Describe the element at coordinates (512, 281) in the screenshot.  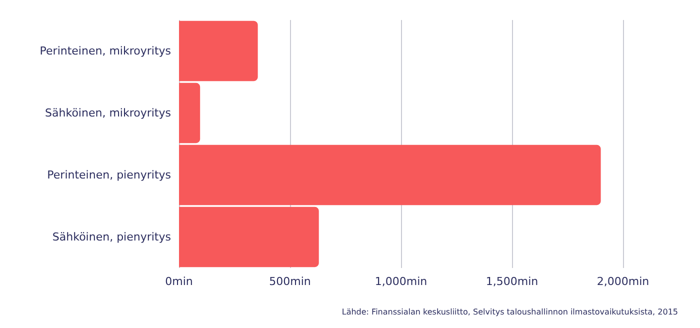
I see `x-tick-label: 1,500min` at that location.